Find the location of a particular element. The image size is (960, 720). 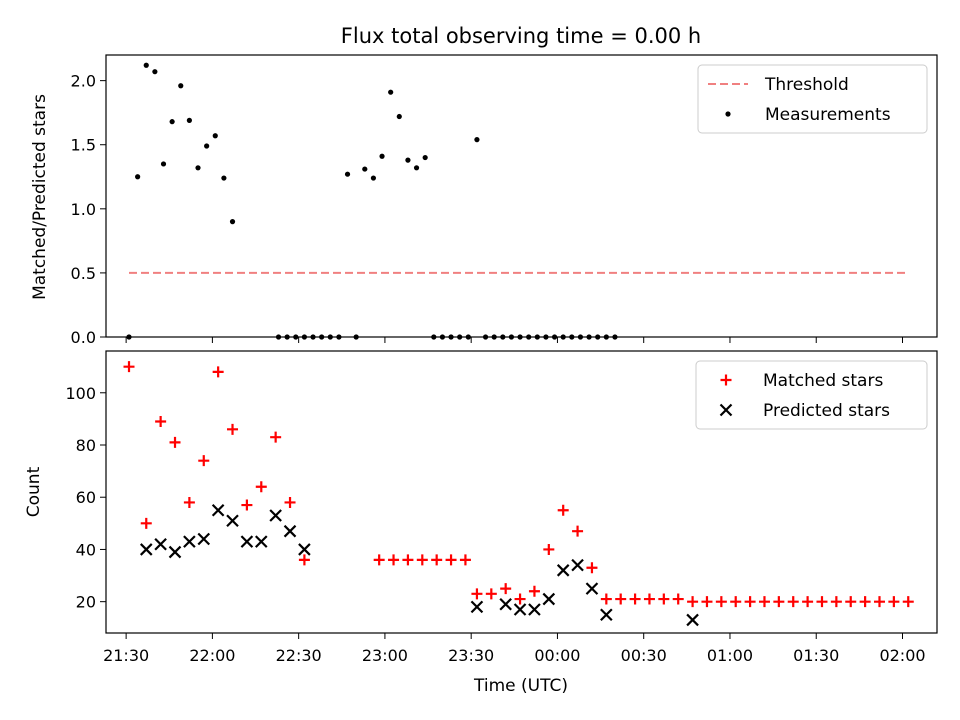

legend-measurements-label: Measurements is located at coordinates (828, 115).